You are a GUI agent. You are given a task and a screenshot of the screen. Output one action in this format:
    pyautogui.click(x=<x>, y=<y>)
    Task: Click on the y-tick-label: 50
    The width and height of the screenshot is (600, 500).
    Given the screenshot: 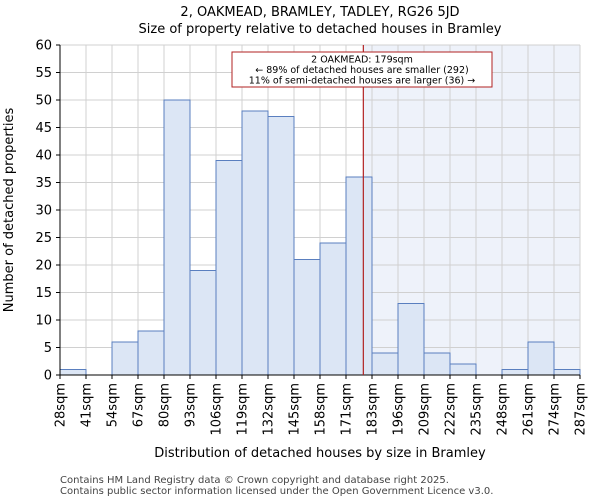 What is the action you would take?
    pyautogui.click(x=43, y=101)
    